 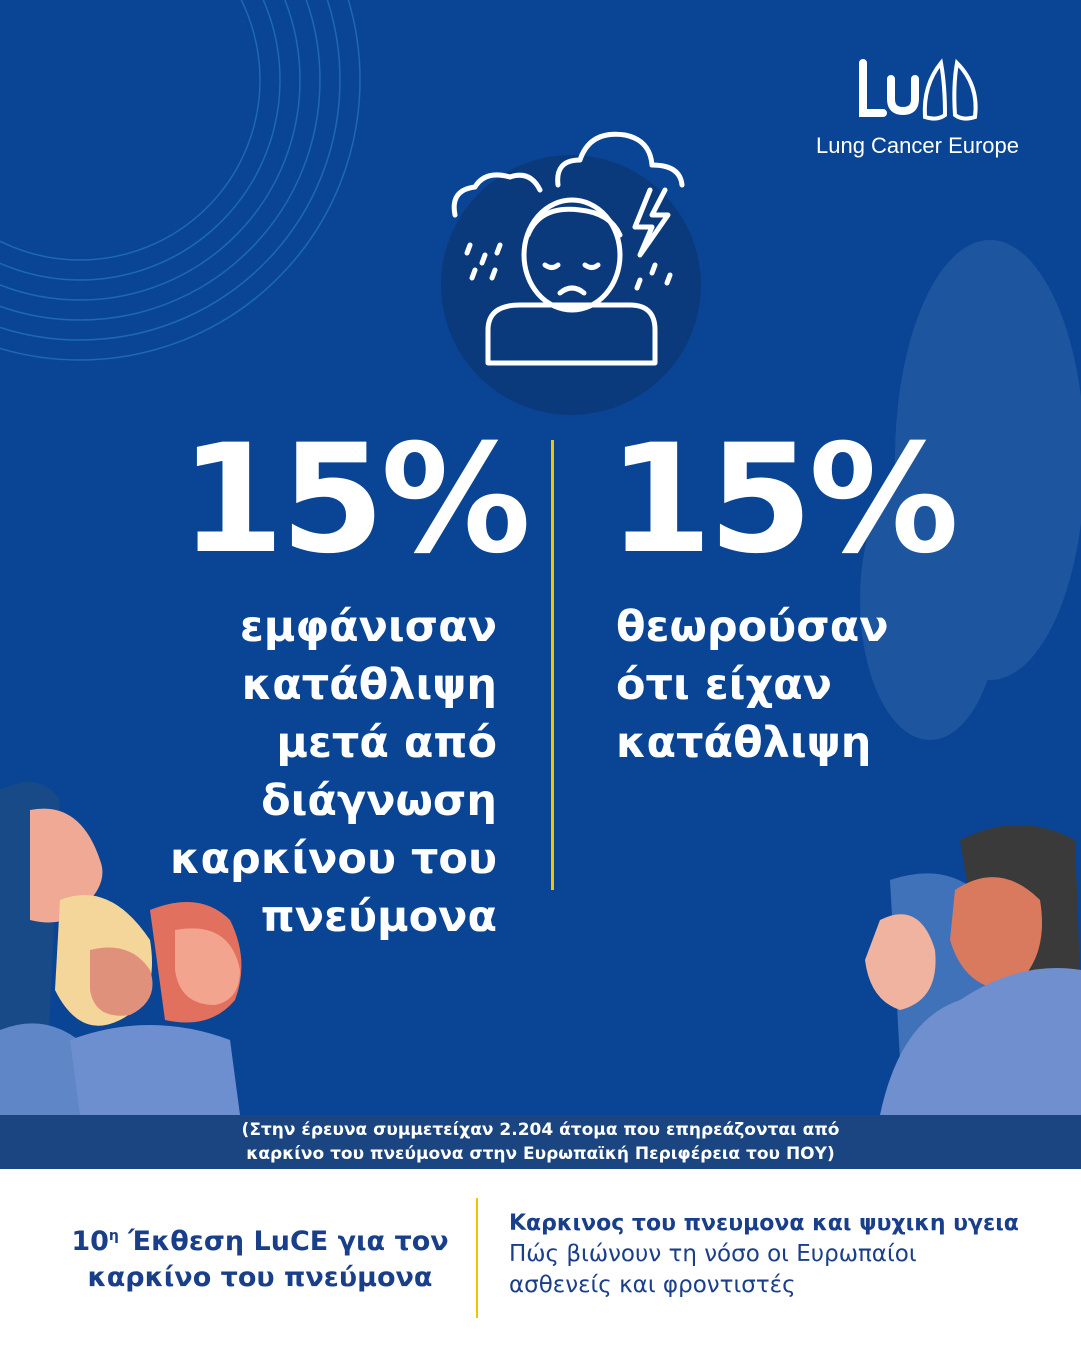 I want to click on desc-line: καρκίνου του, so click(x=333, y=859).